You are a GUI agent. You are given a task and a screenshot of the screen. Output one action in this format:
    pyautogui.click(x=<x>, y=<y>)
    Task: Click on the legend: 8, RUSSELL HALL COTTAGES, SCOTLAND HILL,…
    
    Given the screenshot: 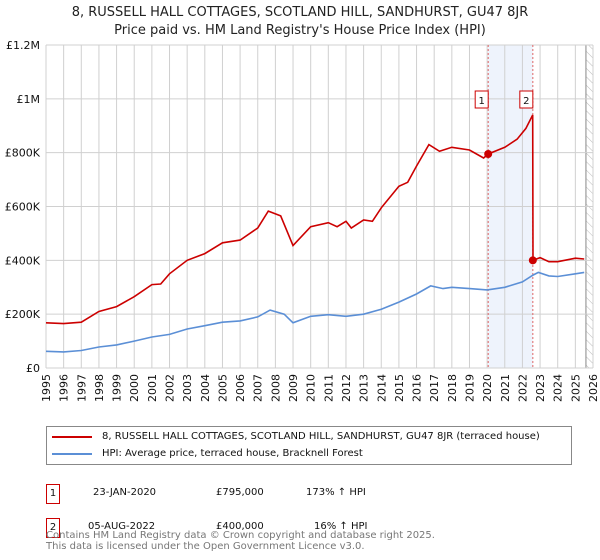 What is the action you would take?
    pyautogui.click(x=309, y=445)
    